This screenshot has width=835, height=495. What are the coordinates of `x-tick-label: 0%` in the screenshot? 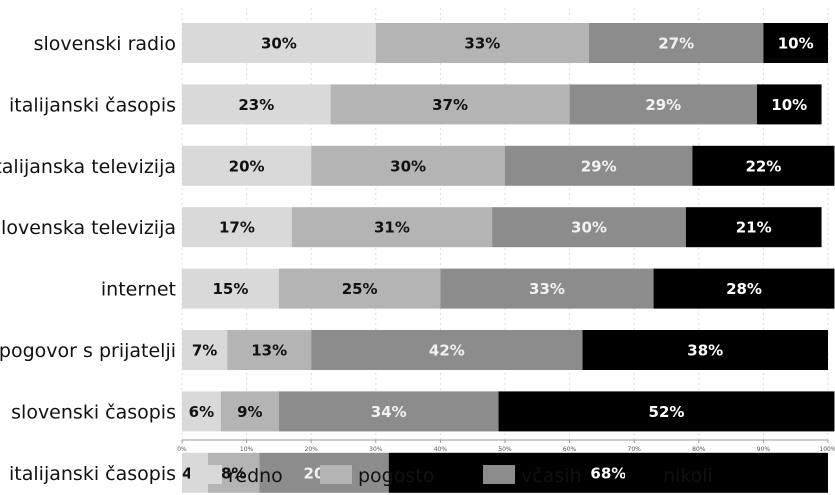 It's located at (182, 449).